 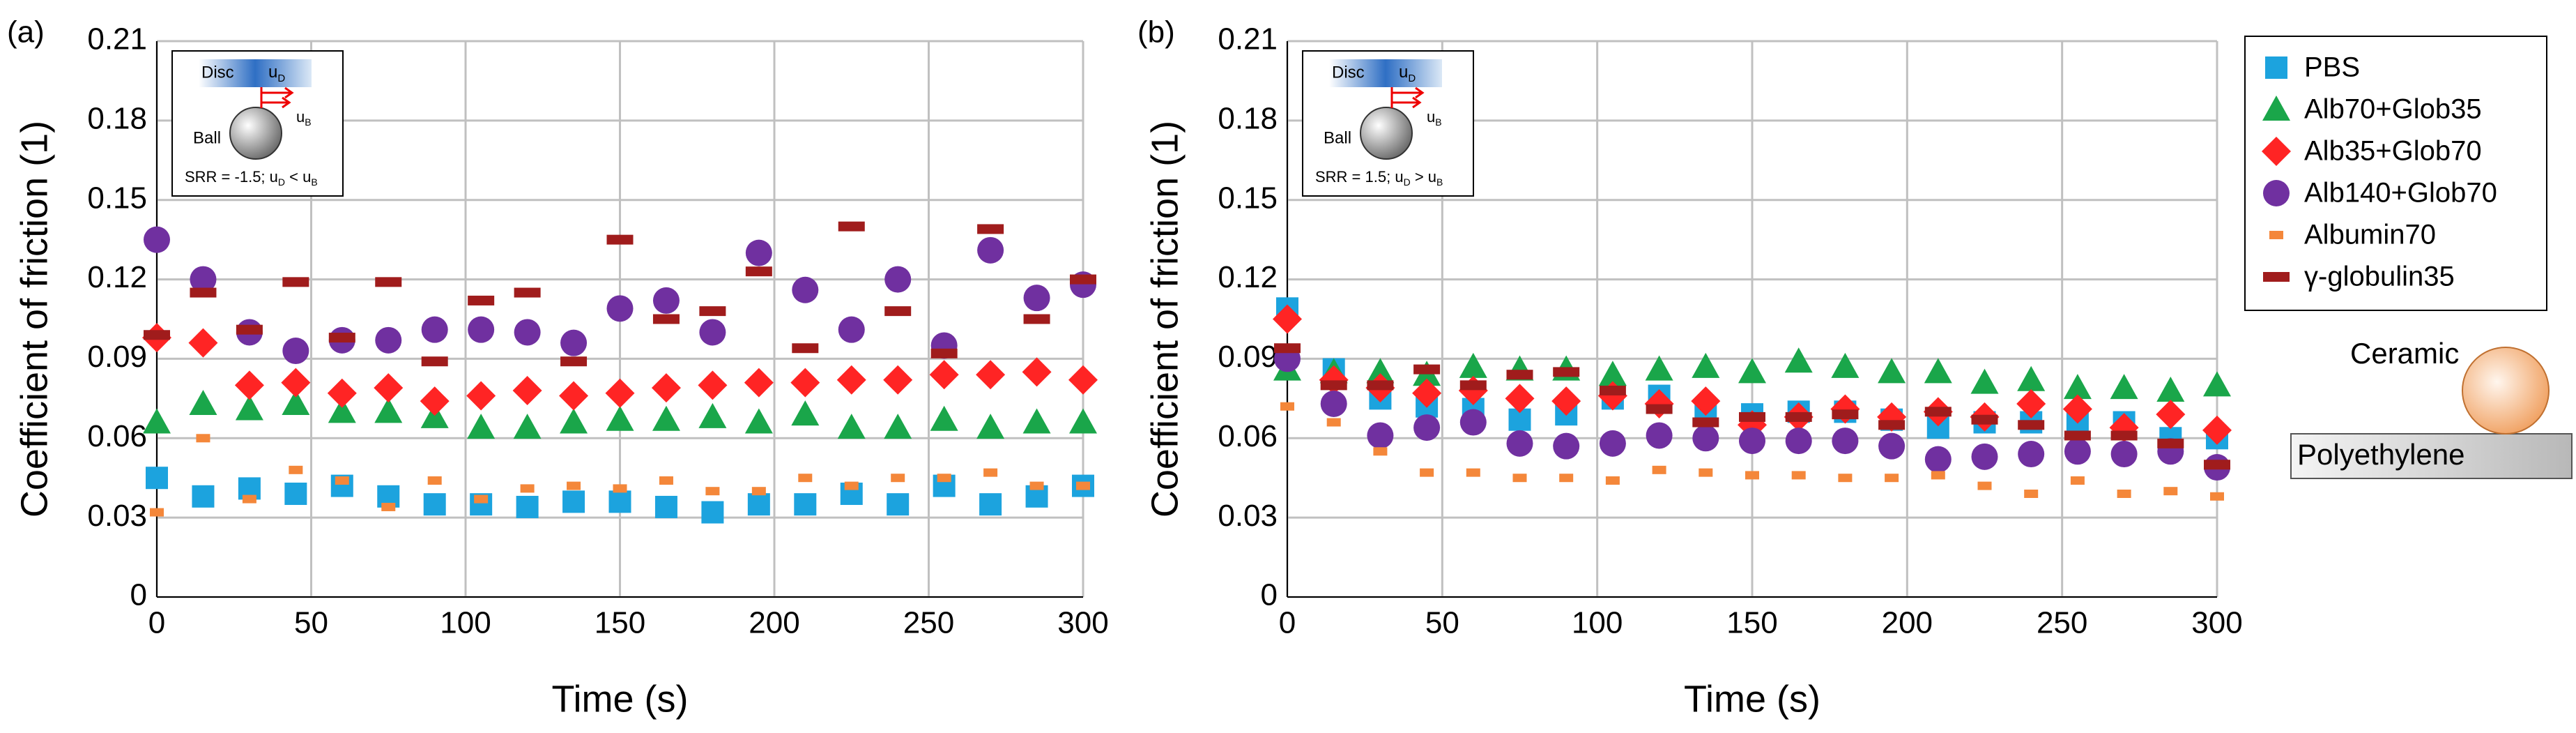 What do you see at coordinates (1359, 177) in the screenshot?
I see `inset-label: SRR = 1.5; u` at bounding box center [1359, 177].